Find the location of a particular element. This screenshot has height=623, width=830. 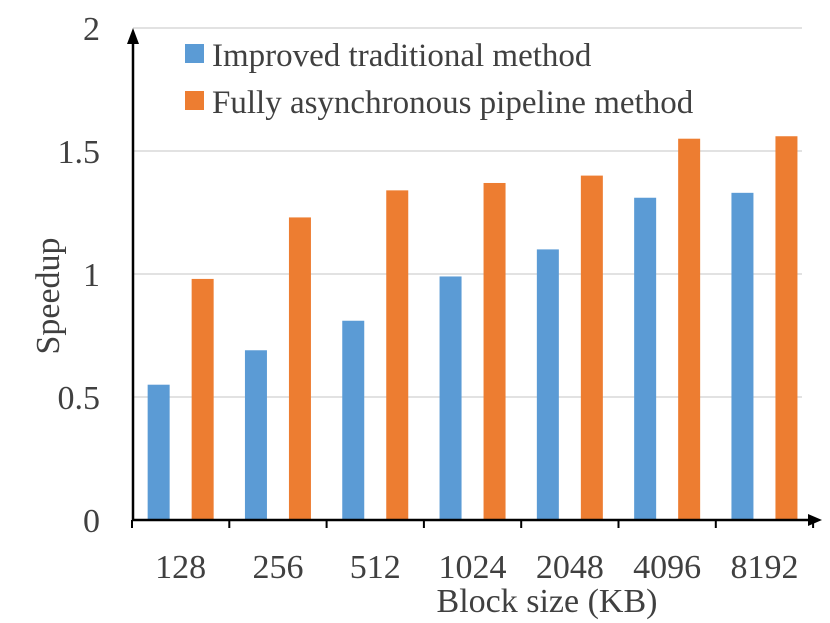

y-tick-labels: 0 0.5 1 1.5 2 is located at coordinates (79, 275).